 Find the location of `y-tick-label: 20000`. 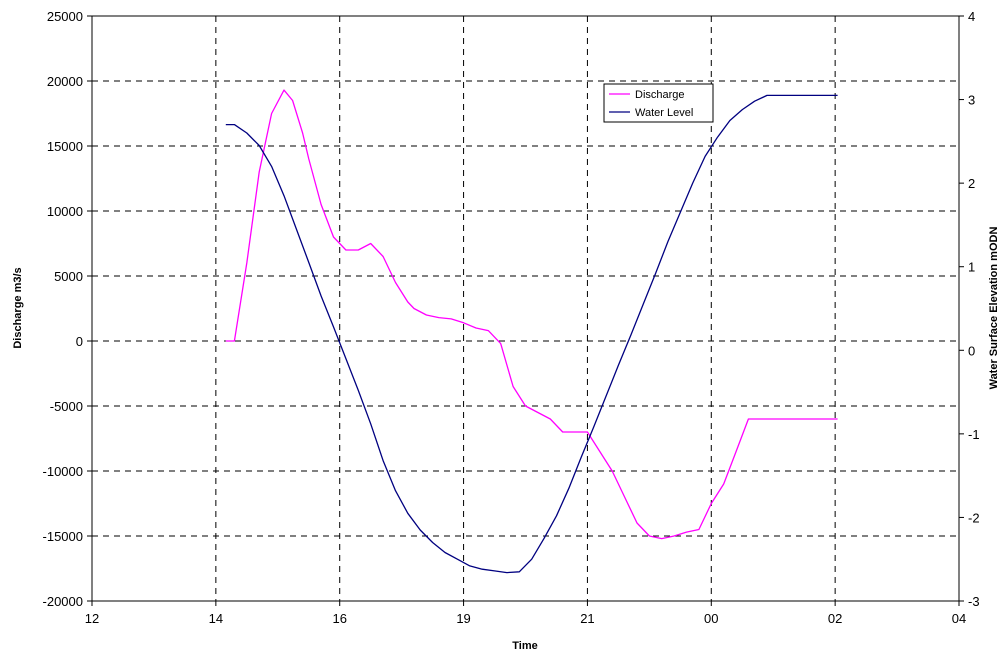

y-tick-label: 20000 is located at coordinates (65, 81).